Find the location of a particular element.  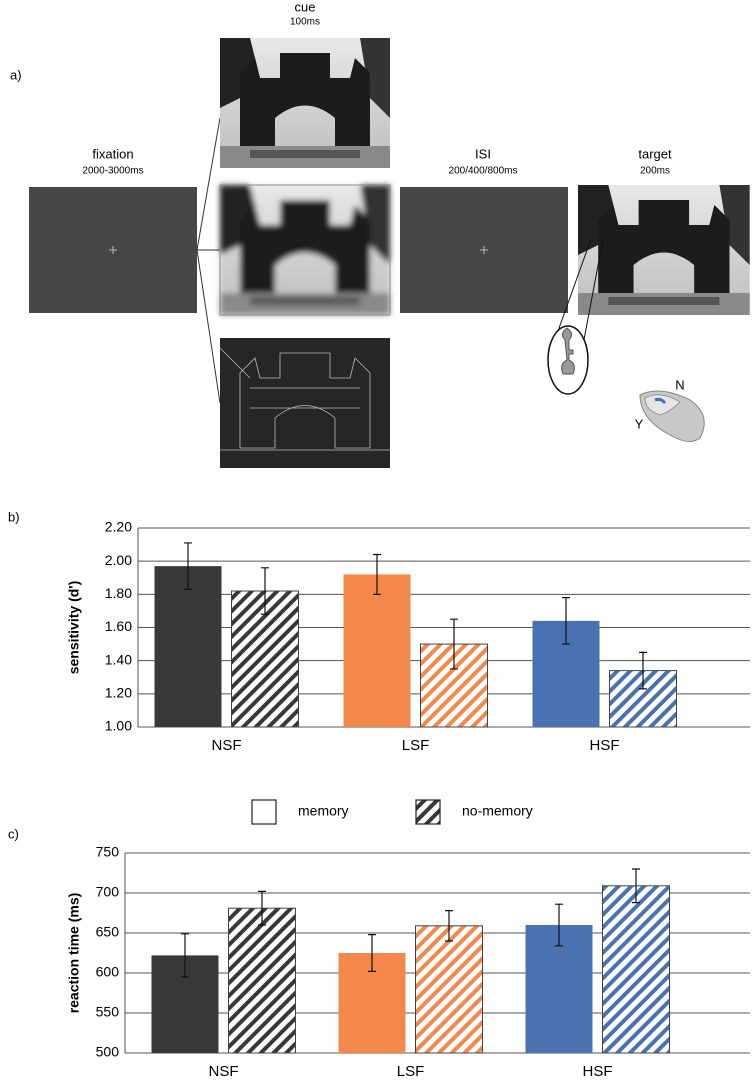

mouse-button: Y is located at coordinates (639, 423).